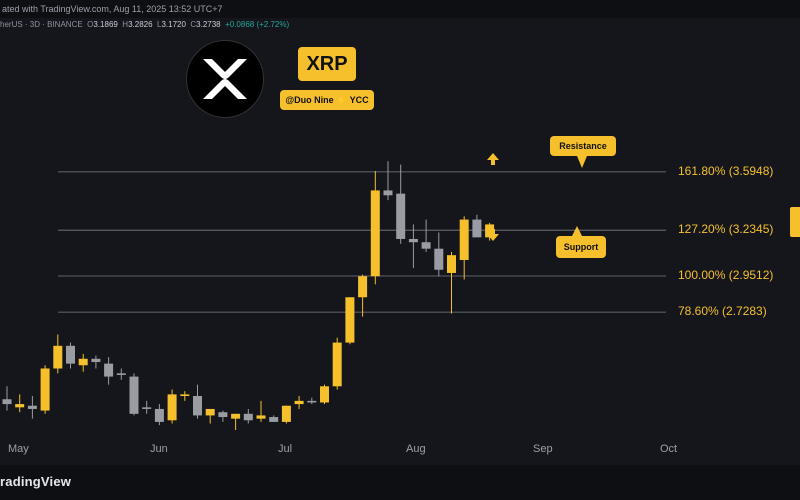 This screenshot has width=800, height=500. Describe the element at coordinates (722, 311) in the screenshot. I see `fib-level-label: 78.60% (2.7283)` at that location.